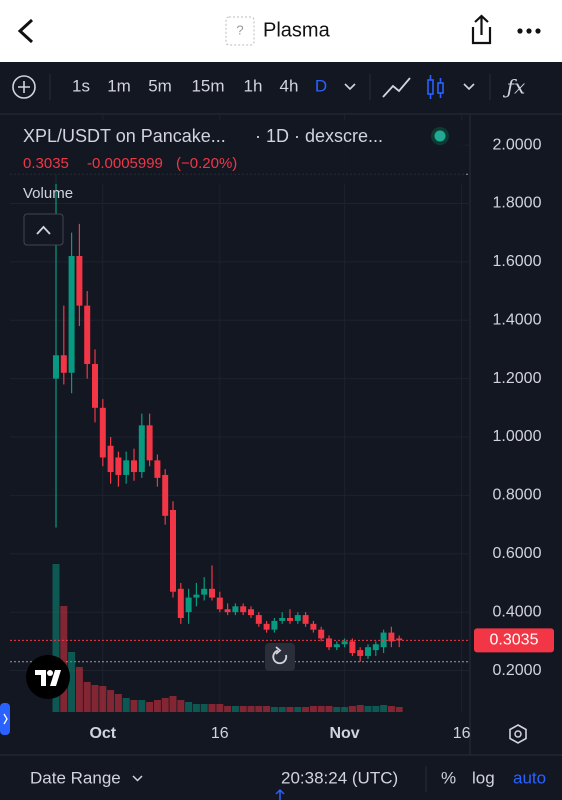 The width and height of the screenshot is (562, 800). I want to click on back-button, so click(25, 31).